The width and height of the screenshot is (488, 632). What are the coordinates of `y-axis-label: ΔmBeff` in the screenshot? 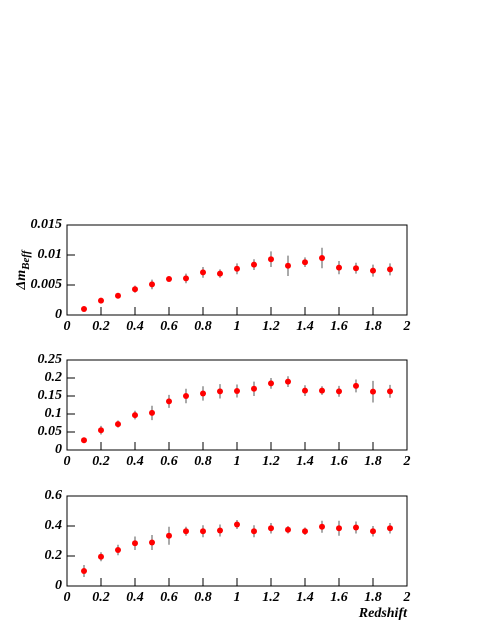 It's located at (22, 269).